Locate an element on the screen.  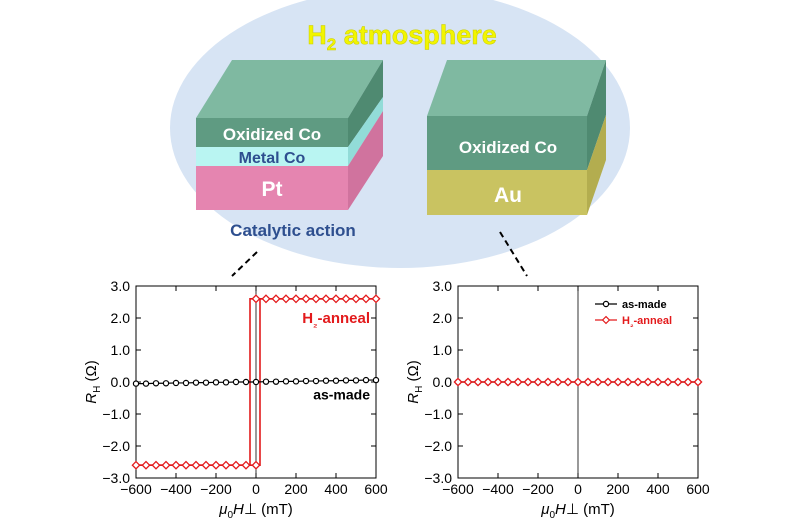
left-connector-dashed is located at coordinates (244, 264).